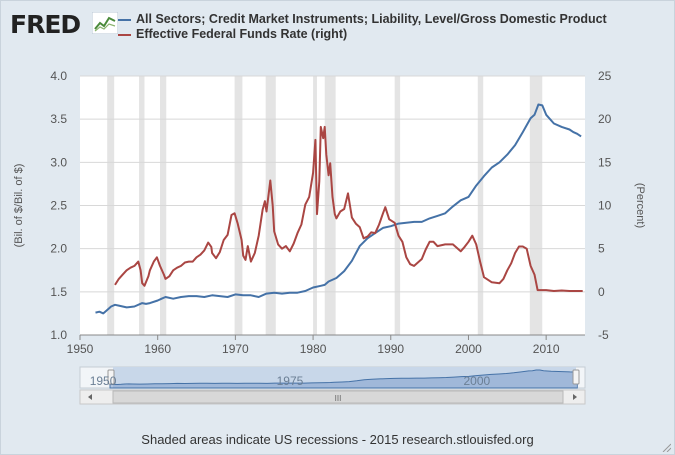 The width and height of the screenshot is (675, 455). Describe the element at coordinates (58, 206) in the screenshot. I see `y-left-tick-label-3: 2.5` at that location.